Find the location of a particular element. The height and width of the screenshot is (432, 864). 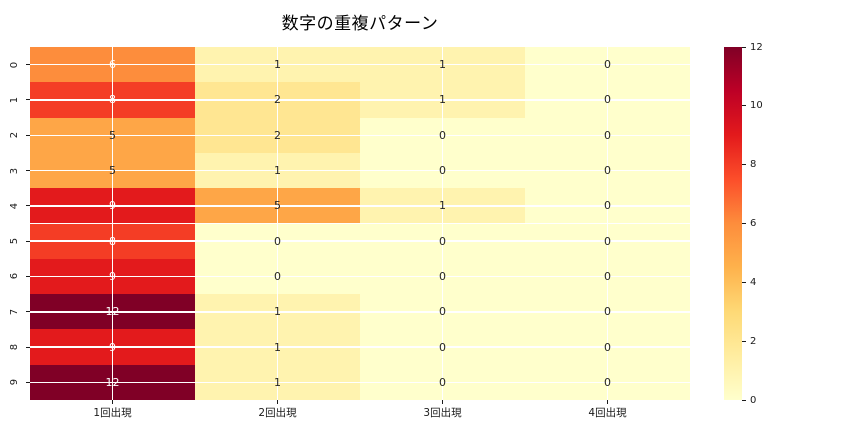

chart-title: 数字の重複パターン is located at coordinates (360, 24).